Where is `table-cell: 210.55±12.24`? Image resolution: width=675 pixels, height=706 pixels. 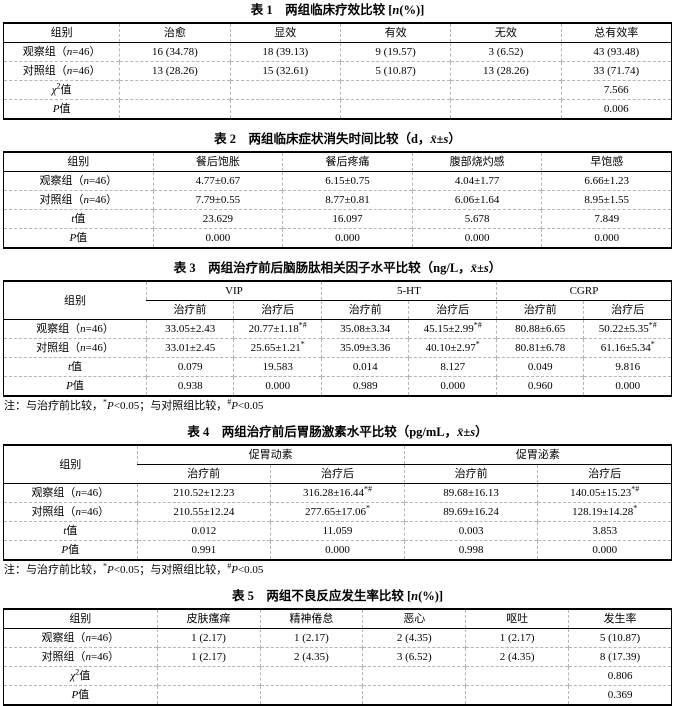
table-cell: 210.55±12.24 is located at coordinates (203, 512).